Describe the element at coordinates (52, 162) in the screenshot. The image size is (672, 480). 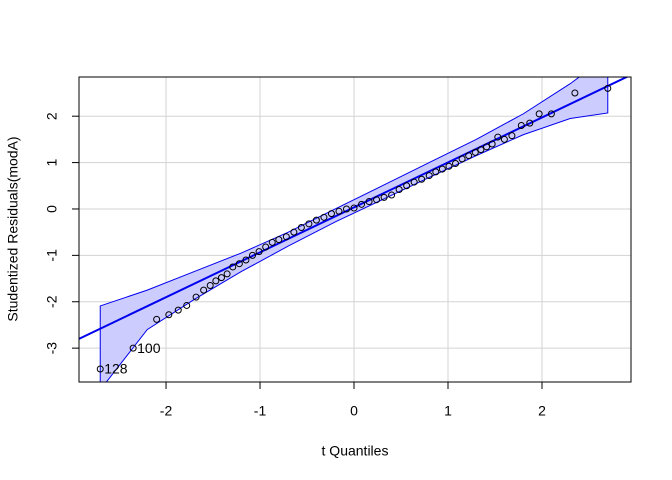
I see `y-tick-label: 1` at that location.